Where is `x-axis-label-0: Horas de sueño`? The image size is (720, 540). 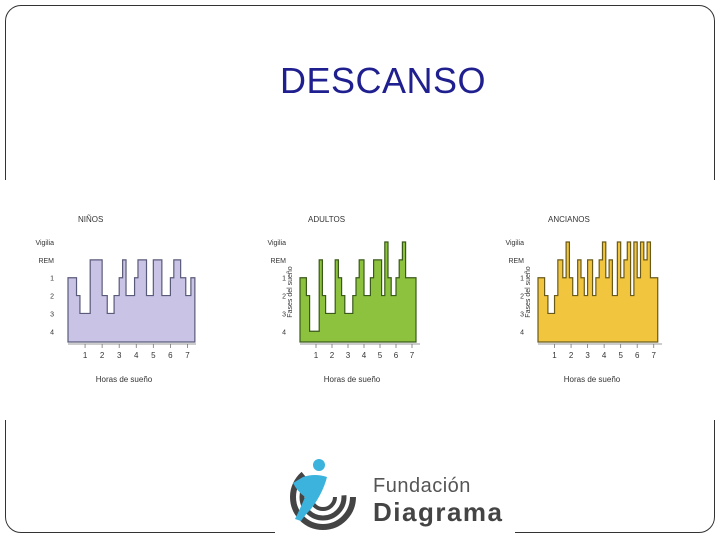 x-axis-label-0: Horas de sueño is located at coordinates (124, 379).